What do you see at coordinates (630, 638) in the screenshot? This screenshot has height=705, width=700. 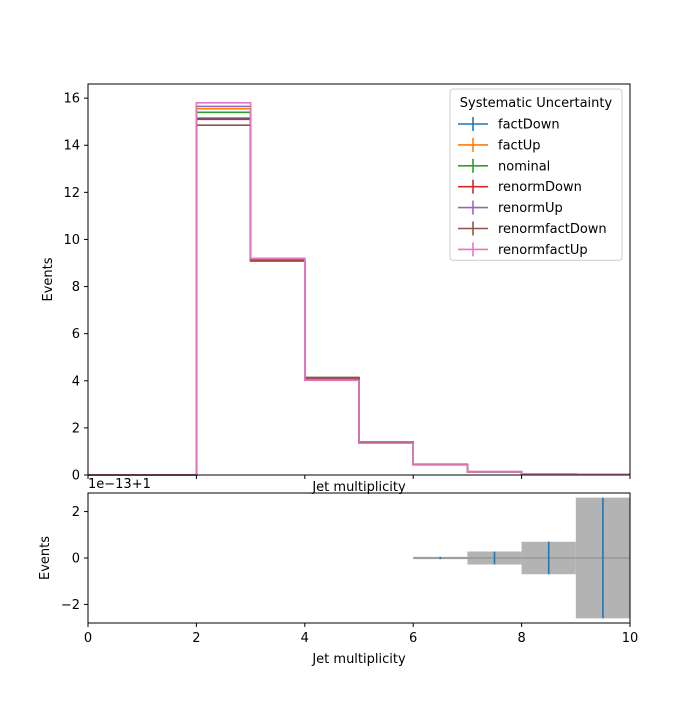 I see `bottom-xtick-label: 10` at bounding box center [630, 638].